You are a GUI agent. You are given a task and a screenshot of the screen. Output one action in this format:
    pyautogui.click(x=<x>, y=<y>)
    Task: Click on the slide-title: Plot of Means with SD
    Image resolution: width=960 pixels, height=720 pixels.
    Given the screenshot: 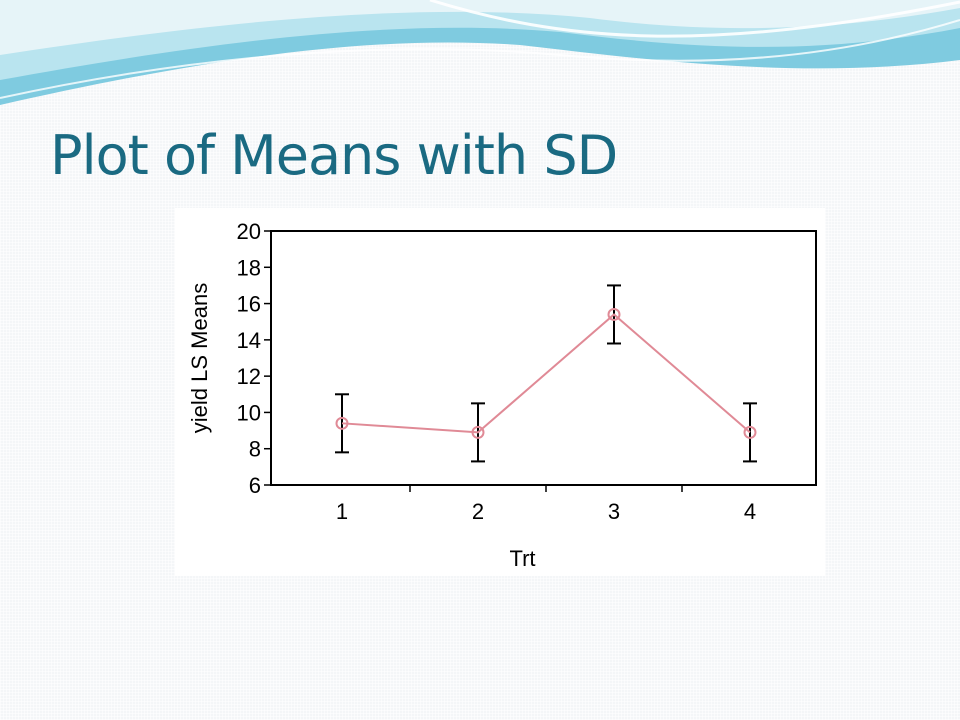 What is the action you would take?
    pyautogui.click(x=334, y=155)
    